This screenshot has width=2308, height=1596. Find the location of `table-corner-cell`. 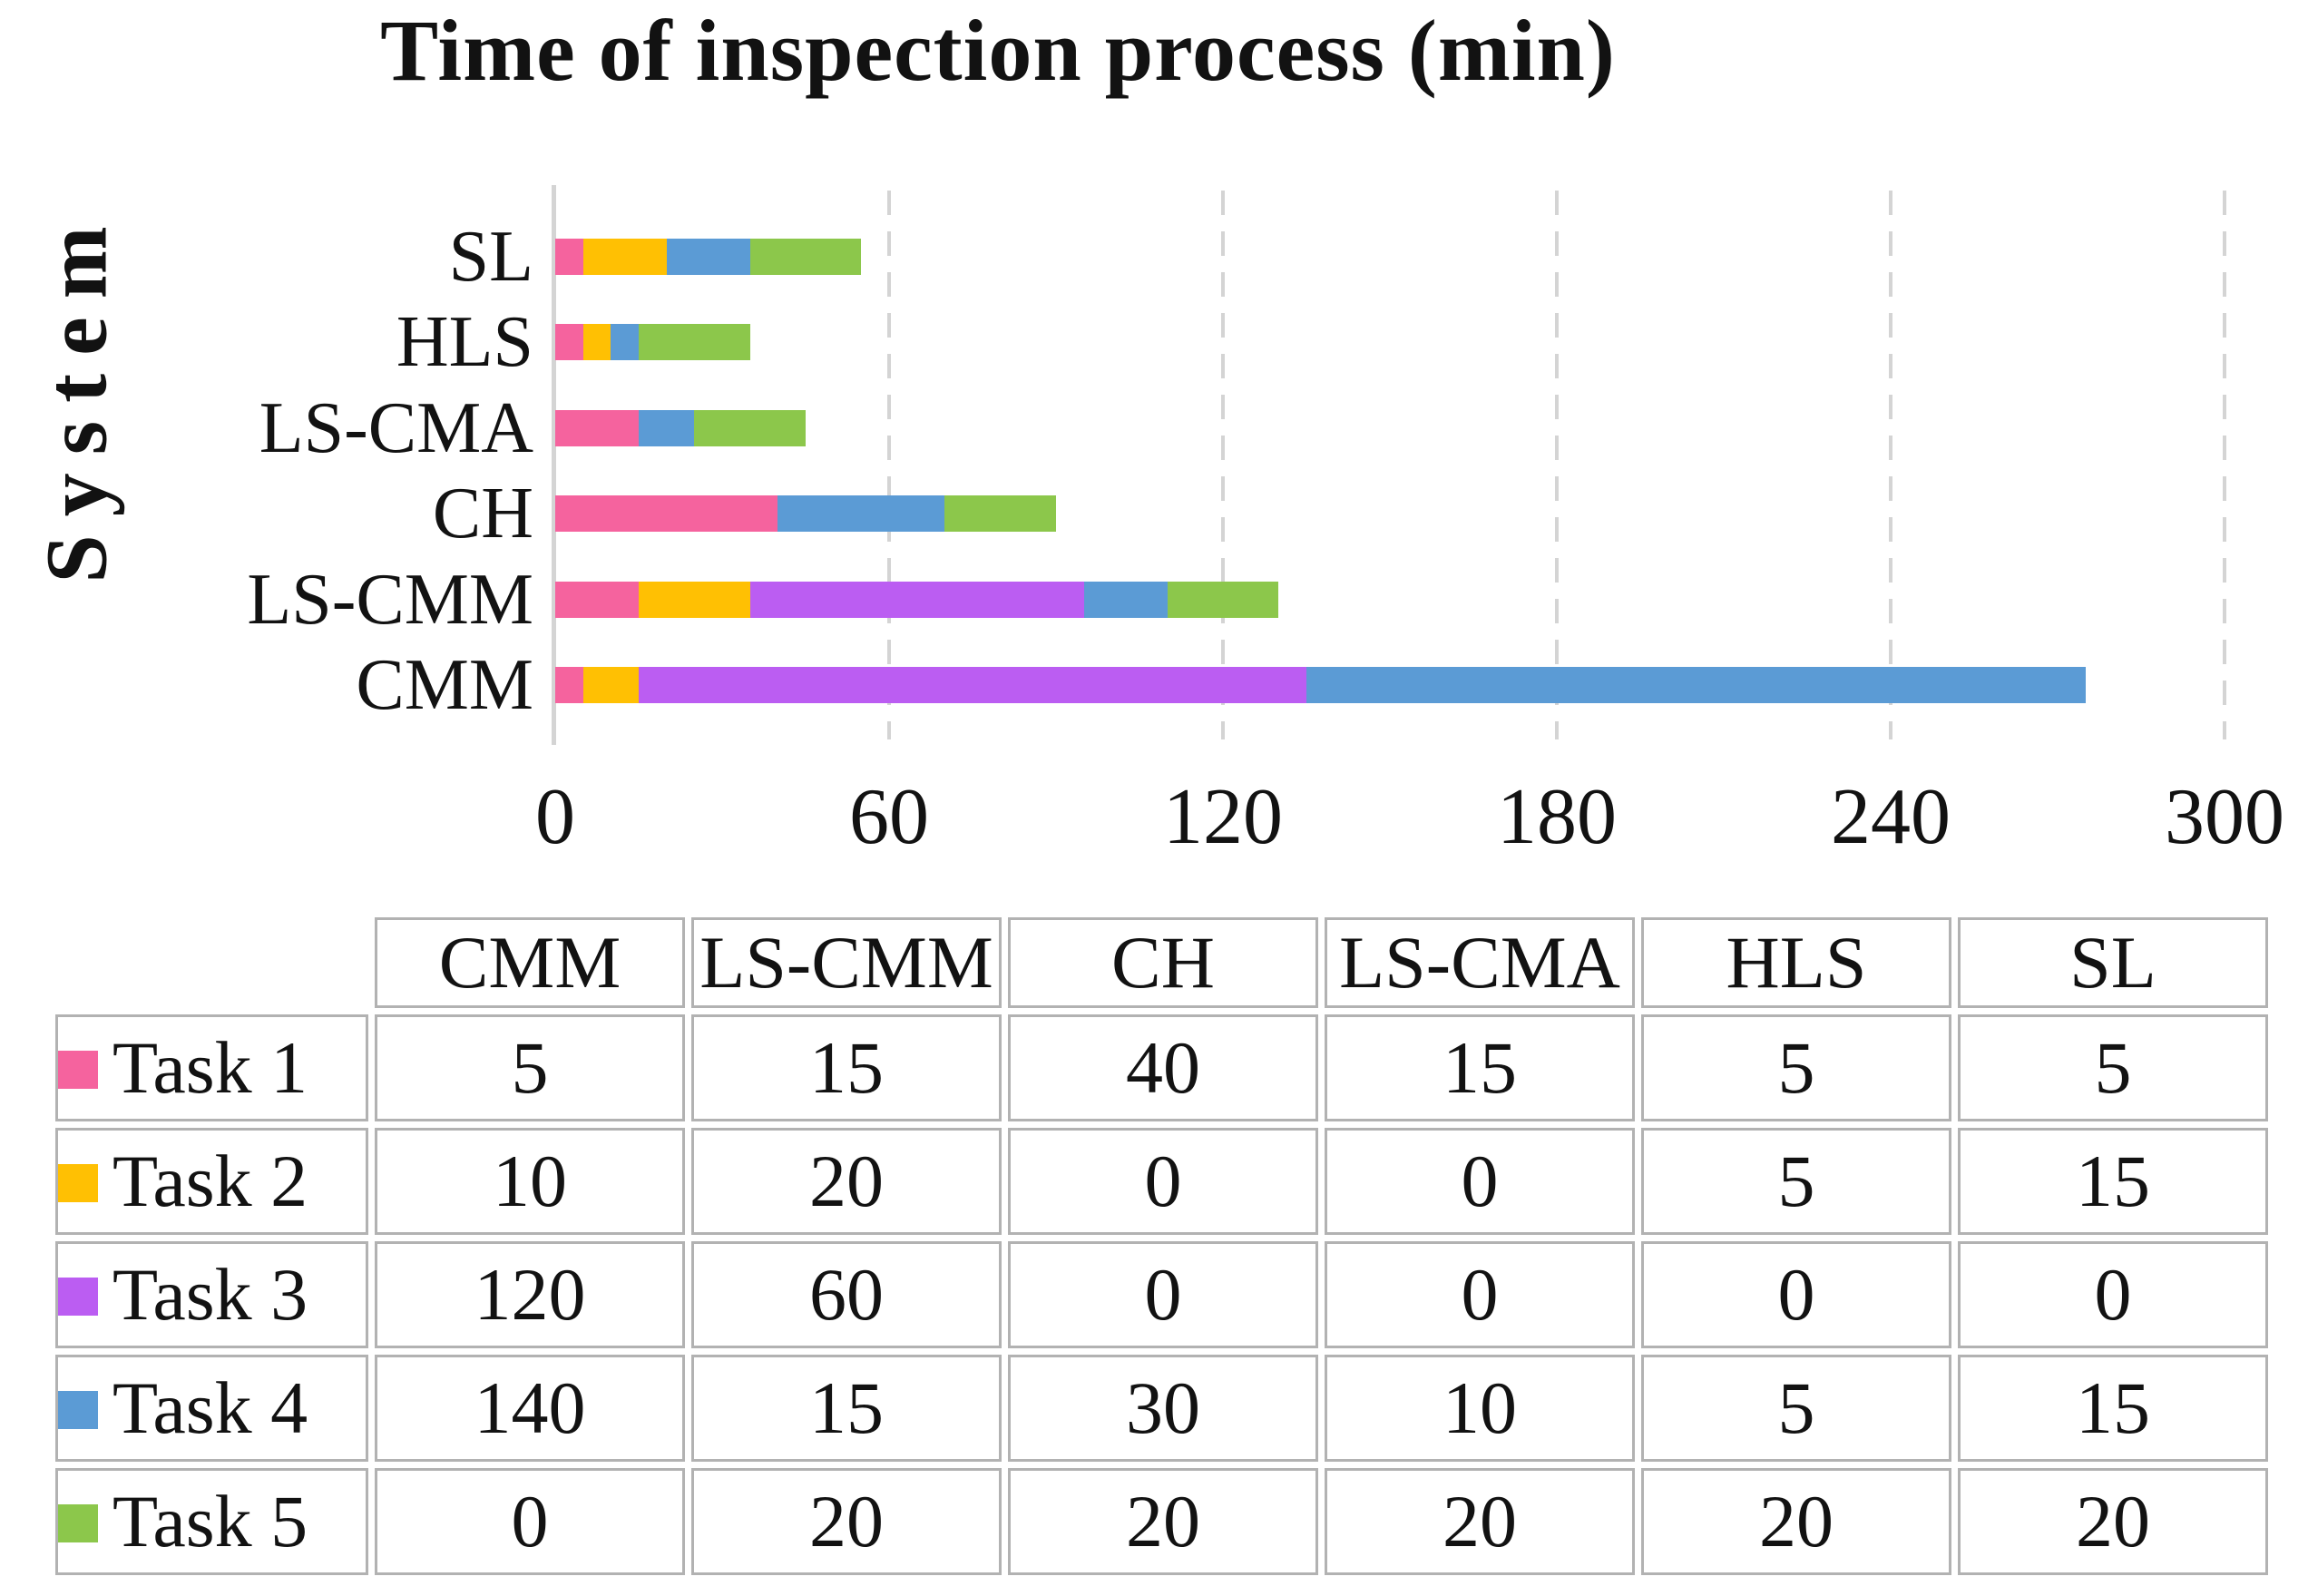

table-corner-cell is located at coordinates (211, 962).